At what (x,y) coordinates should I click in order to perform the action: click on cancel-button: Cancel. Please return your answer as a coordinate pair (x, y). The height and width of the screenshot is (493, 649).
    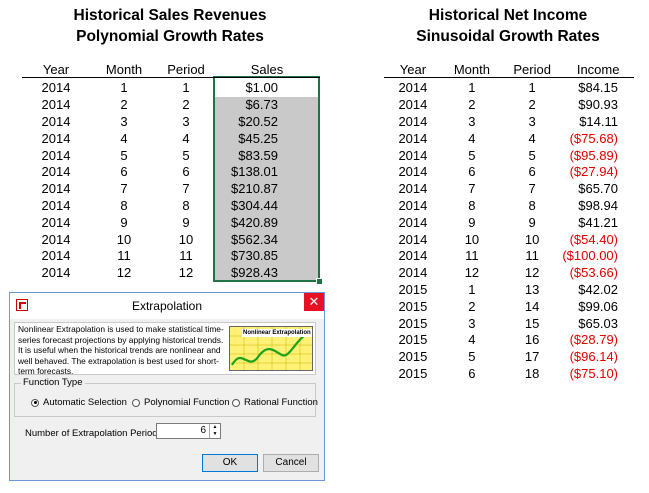
    Looking at the image, I should click on (291, 463).